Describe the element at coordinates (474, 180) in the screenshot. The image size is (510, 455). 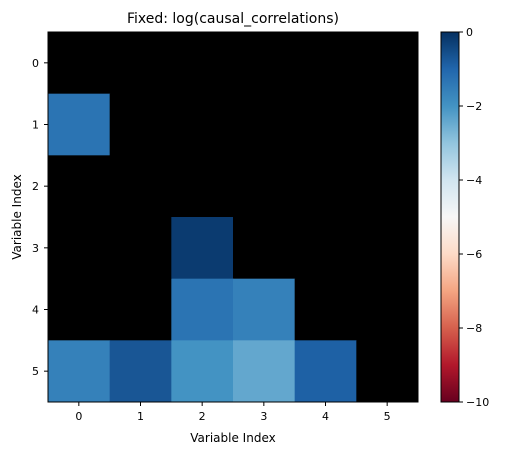
I see `colorbar-tick-label: −4` at that location.